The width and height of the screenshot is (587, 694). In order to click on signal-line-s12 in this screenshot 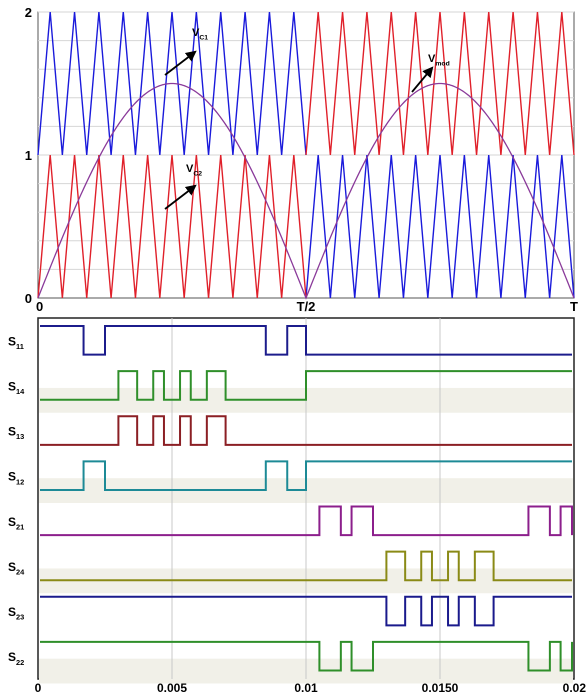, I will do `click(306, 475)`.